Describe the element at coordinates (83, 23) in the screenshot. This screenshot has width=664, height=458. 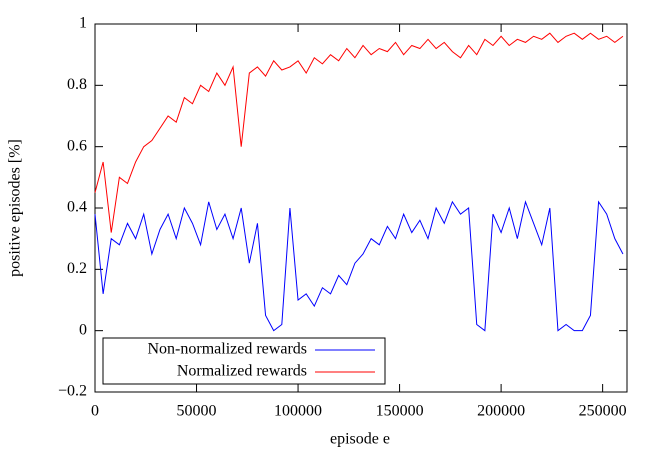
I see `y-tick-label: 1` at that location.